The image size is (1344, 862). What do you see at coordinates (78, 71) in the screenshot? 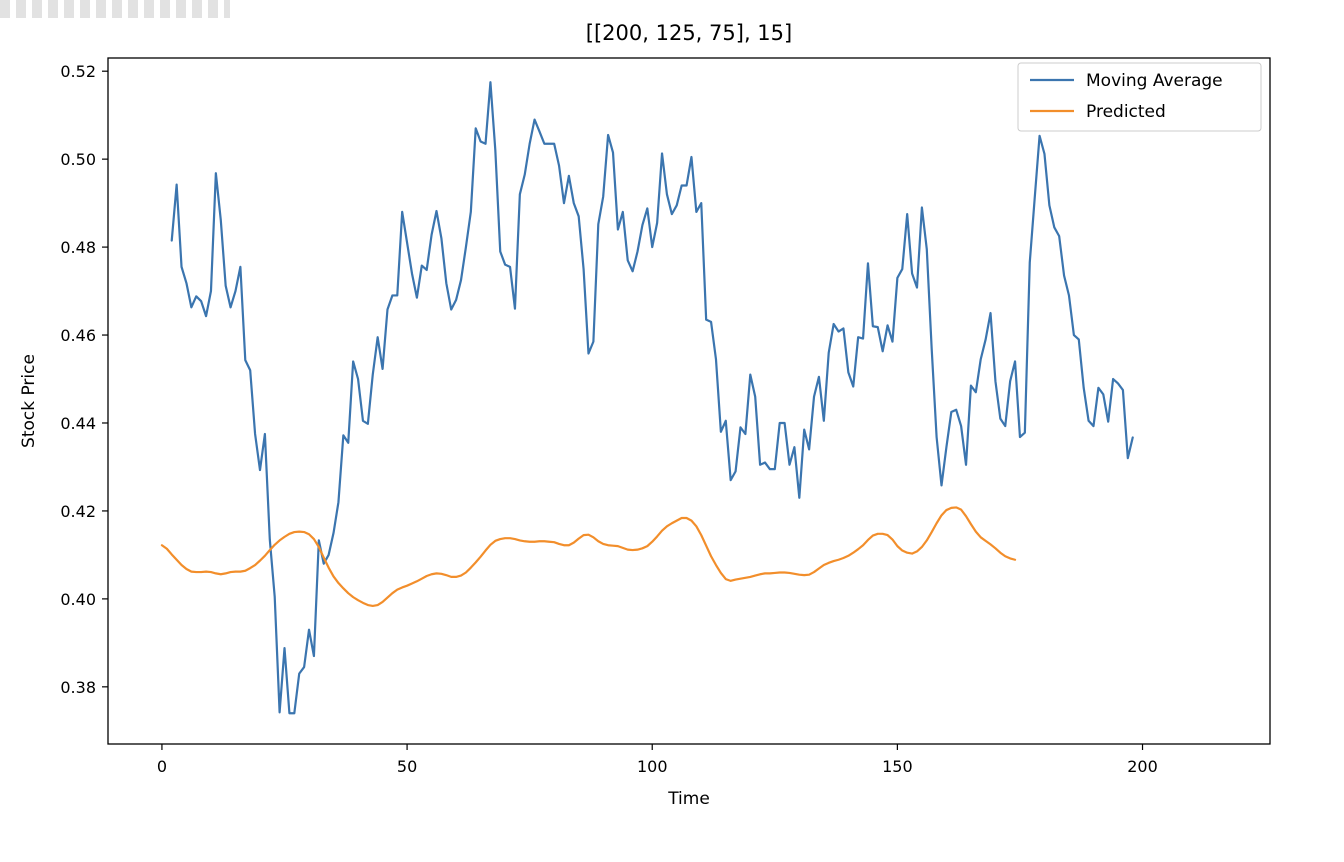
I see `y-tick-label: 0.52` at bounding box center [78, 71].